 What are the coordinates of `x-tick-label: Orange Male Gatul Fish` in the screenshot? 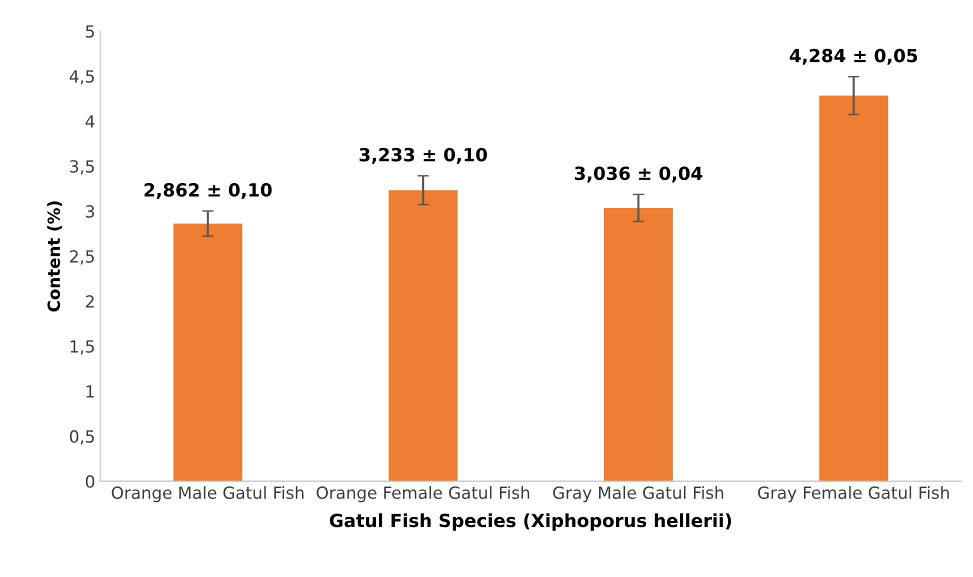 It's located at (208, 494).